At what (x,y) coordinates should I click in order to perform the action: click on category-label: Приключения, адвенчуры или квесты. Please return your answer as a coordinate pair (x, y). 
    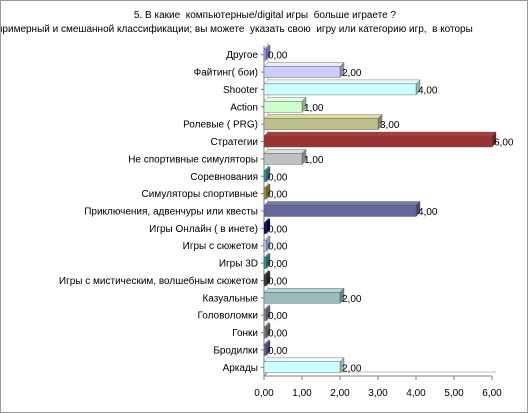
    Looking at the image, I should click on (171, 212).